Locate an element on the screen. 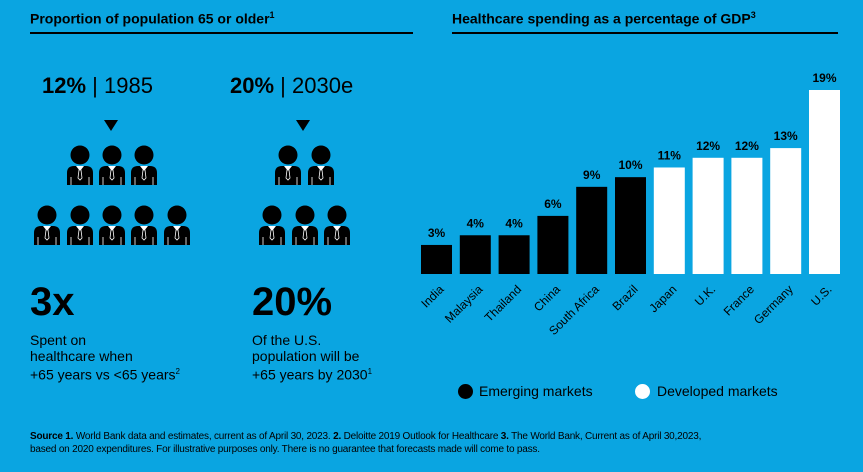  bar-japan is located at coordinates (669, 220).